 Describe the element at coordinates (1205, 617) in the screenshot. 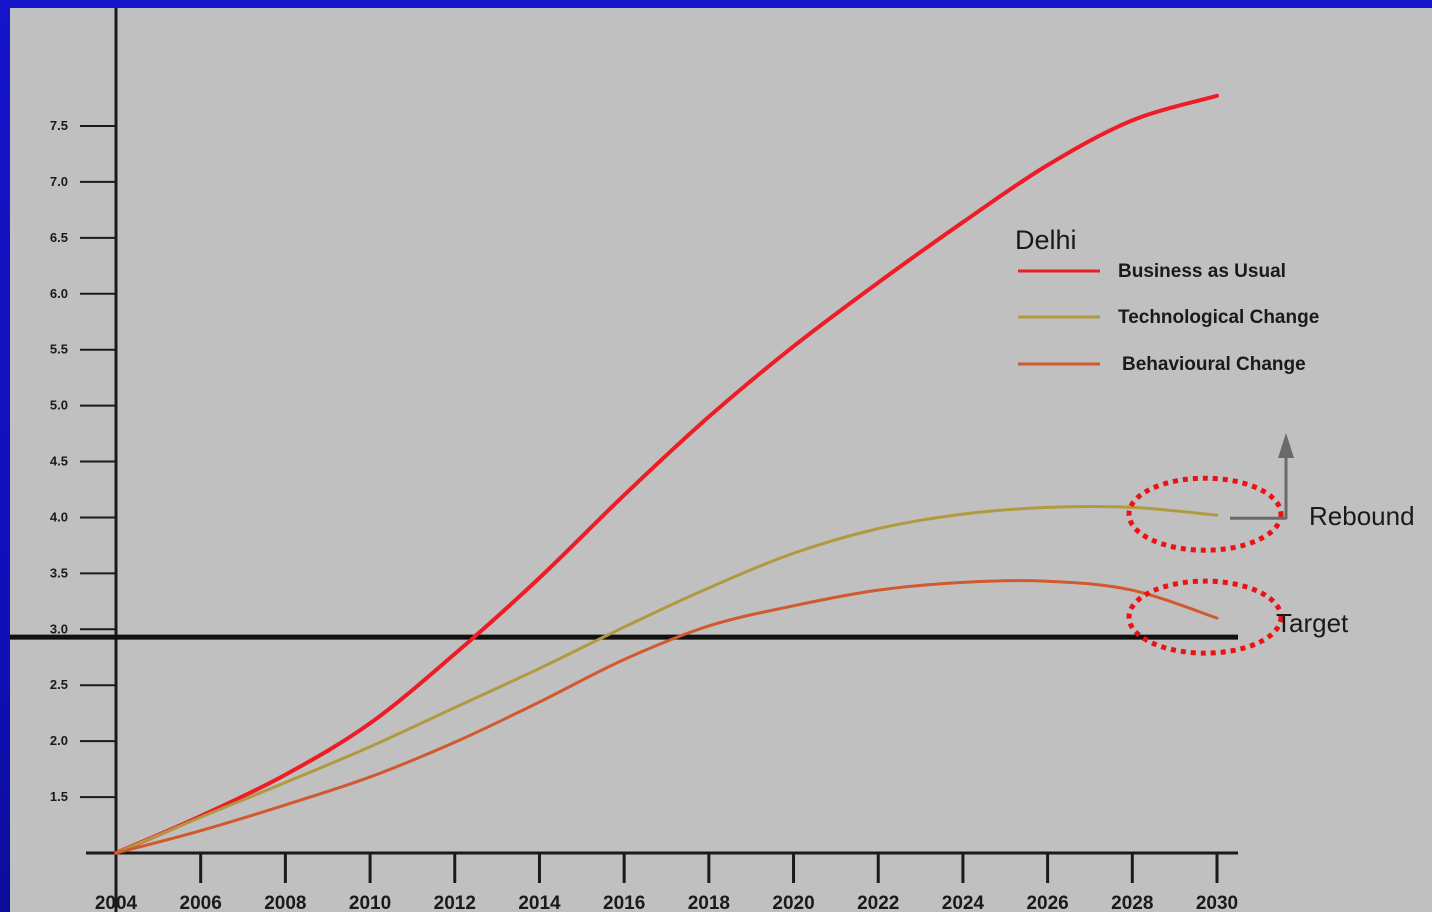

I see `target-circle` at that location.